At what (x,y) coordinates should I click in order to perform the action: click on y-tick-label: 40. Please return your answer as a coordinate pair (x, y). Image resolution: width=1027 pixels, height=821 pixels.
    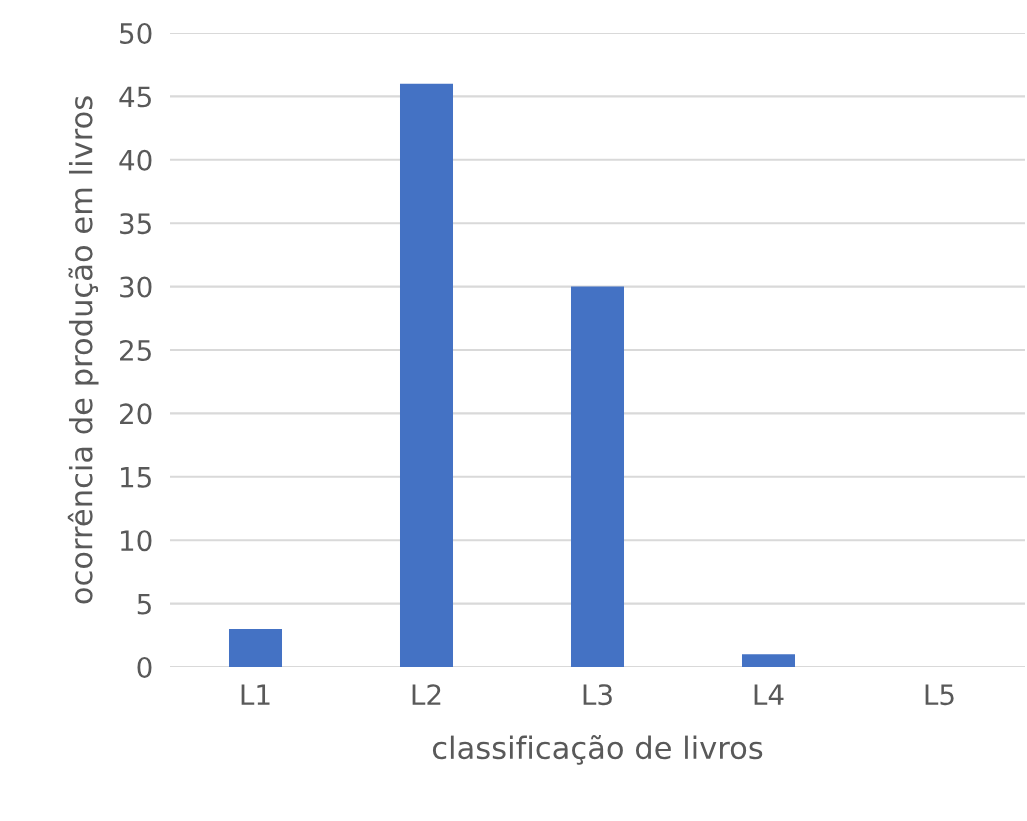
    Looking at the image, I should click on (135, 160).